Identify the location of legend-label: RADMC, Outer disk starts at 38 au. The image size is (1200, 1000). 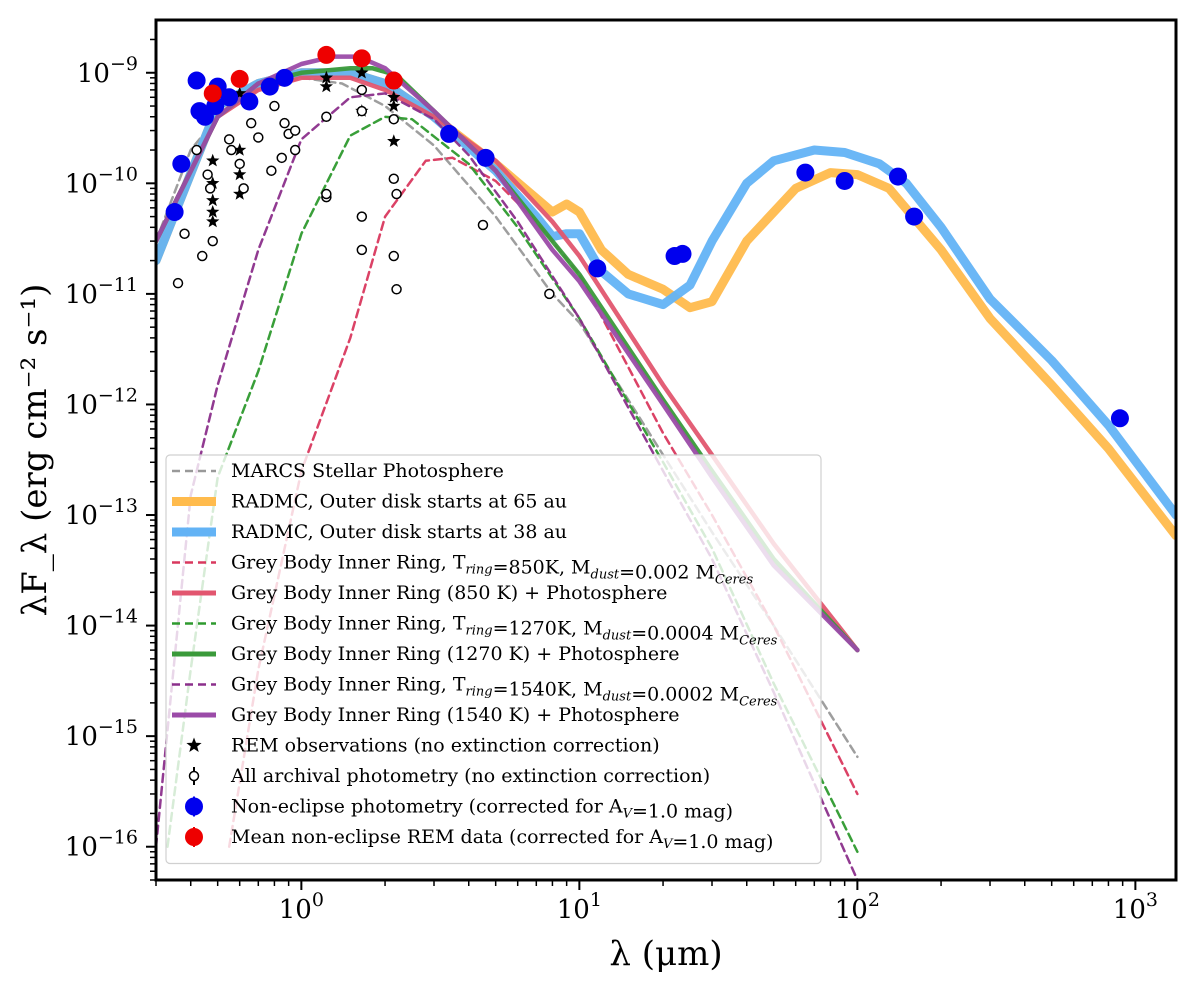
(399, 532).